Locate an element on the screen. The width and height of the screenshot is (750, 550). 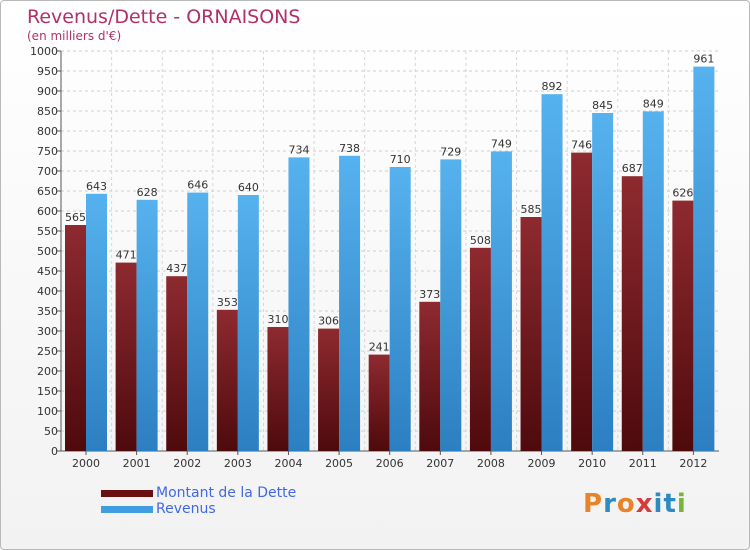
y-tick-label: 650 is located at coordinates (47, 191).